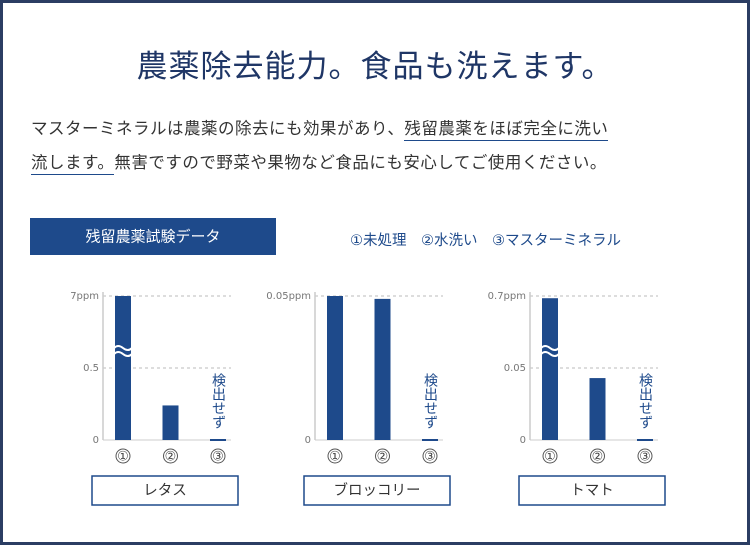 The width and height of the screenshot is (750, 545). What do you see at coordinates (360, 162) in the screenshot?
I see `body-text: 無害ですので野菜や果物など食品にも安心してご使用ください。` at bounding box center [360, 162].